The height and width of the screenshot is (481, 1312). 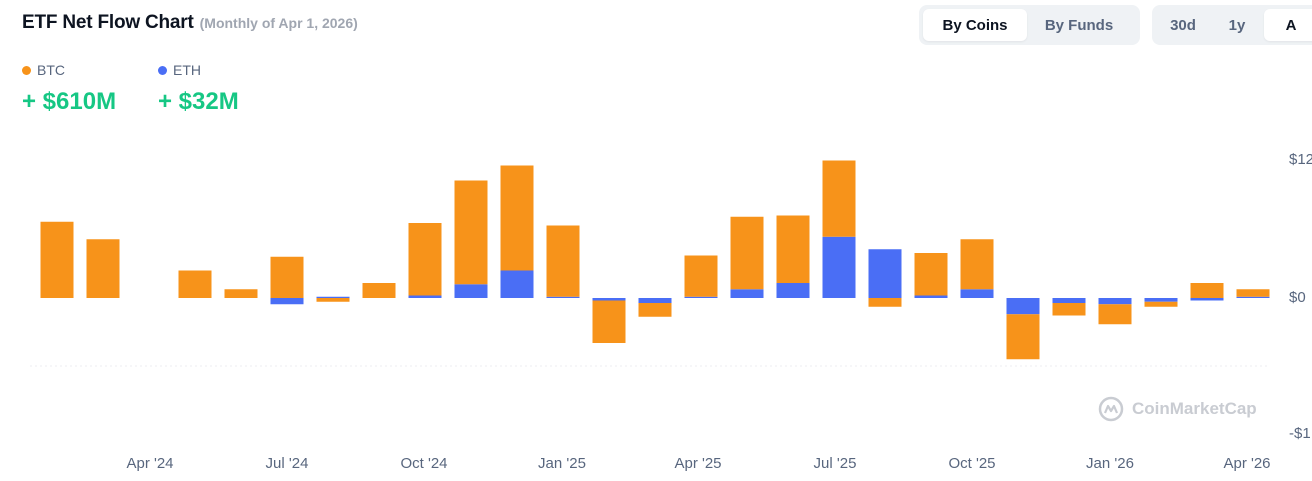 I want to click on coinmarketcap-logo-icon, so click(x=1111, y=409).